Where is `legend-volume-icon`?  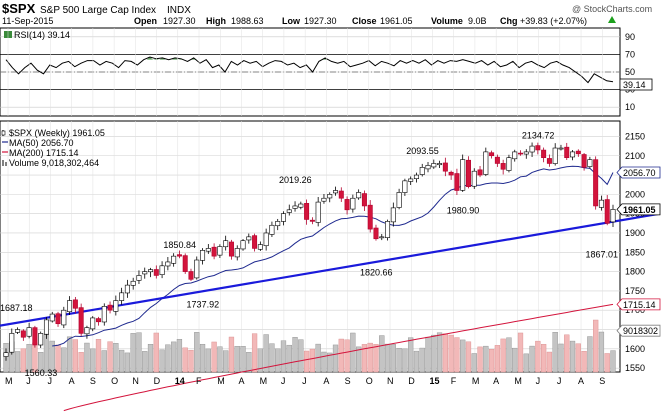 legend-volume-icon is located at coordinates (3, 163).